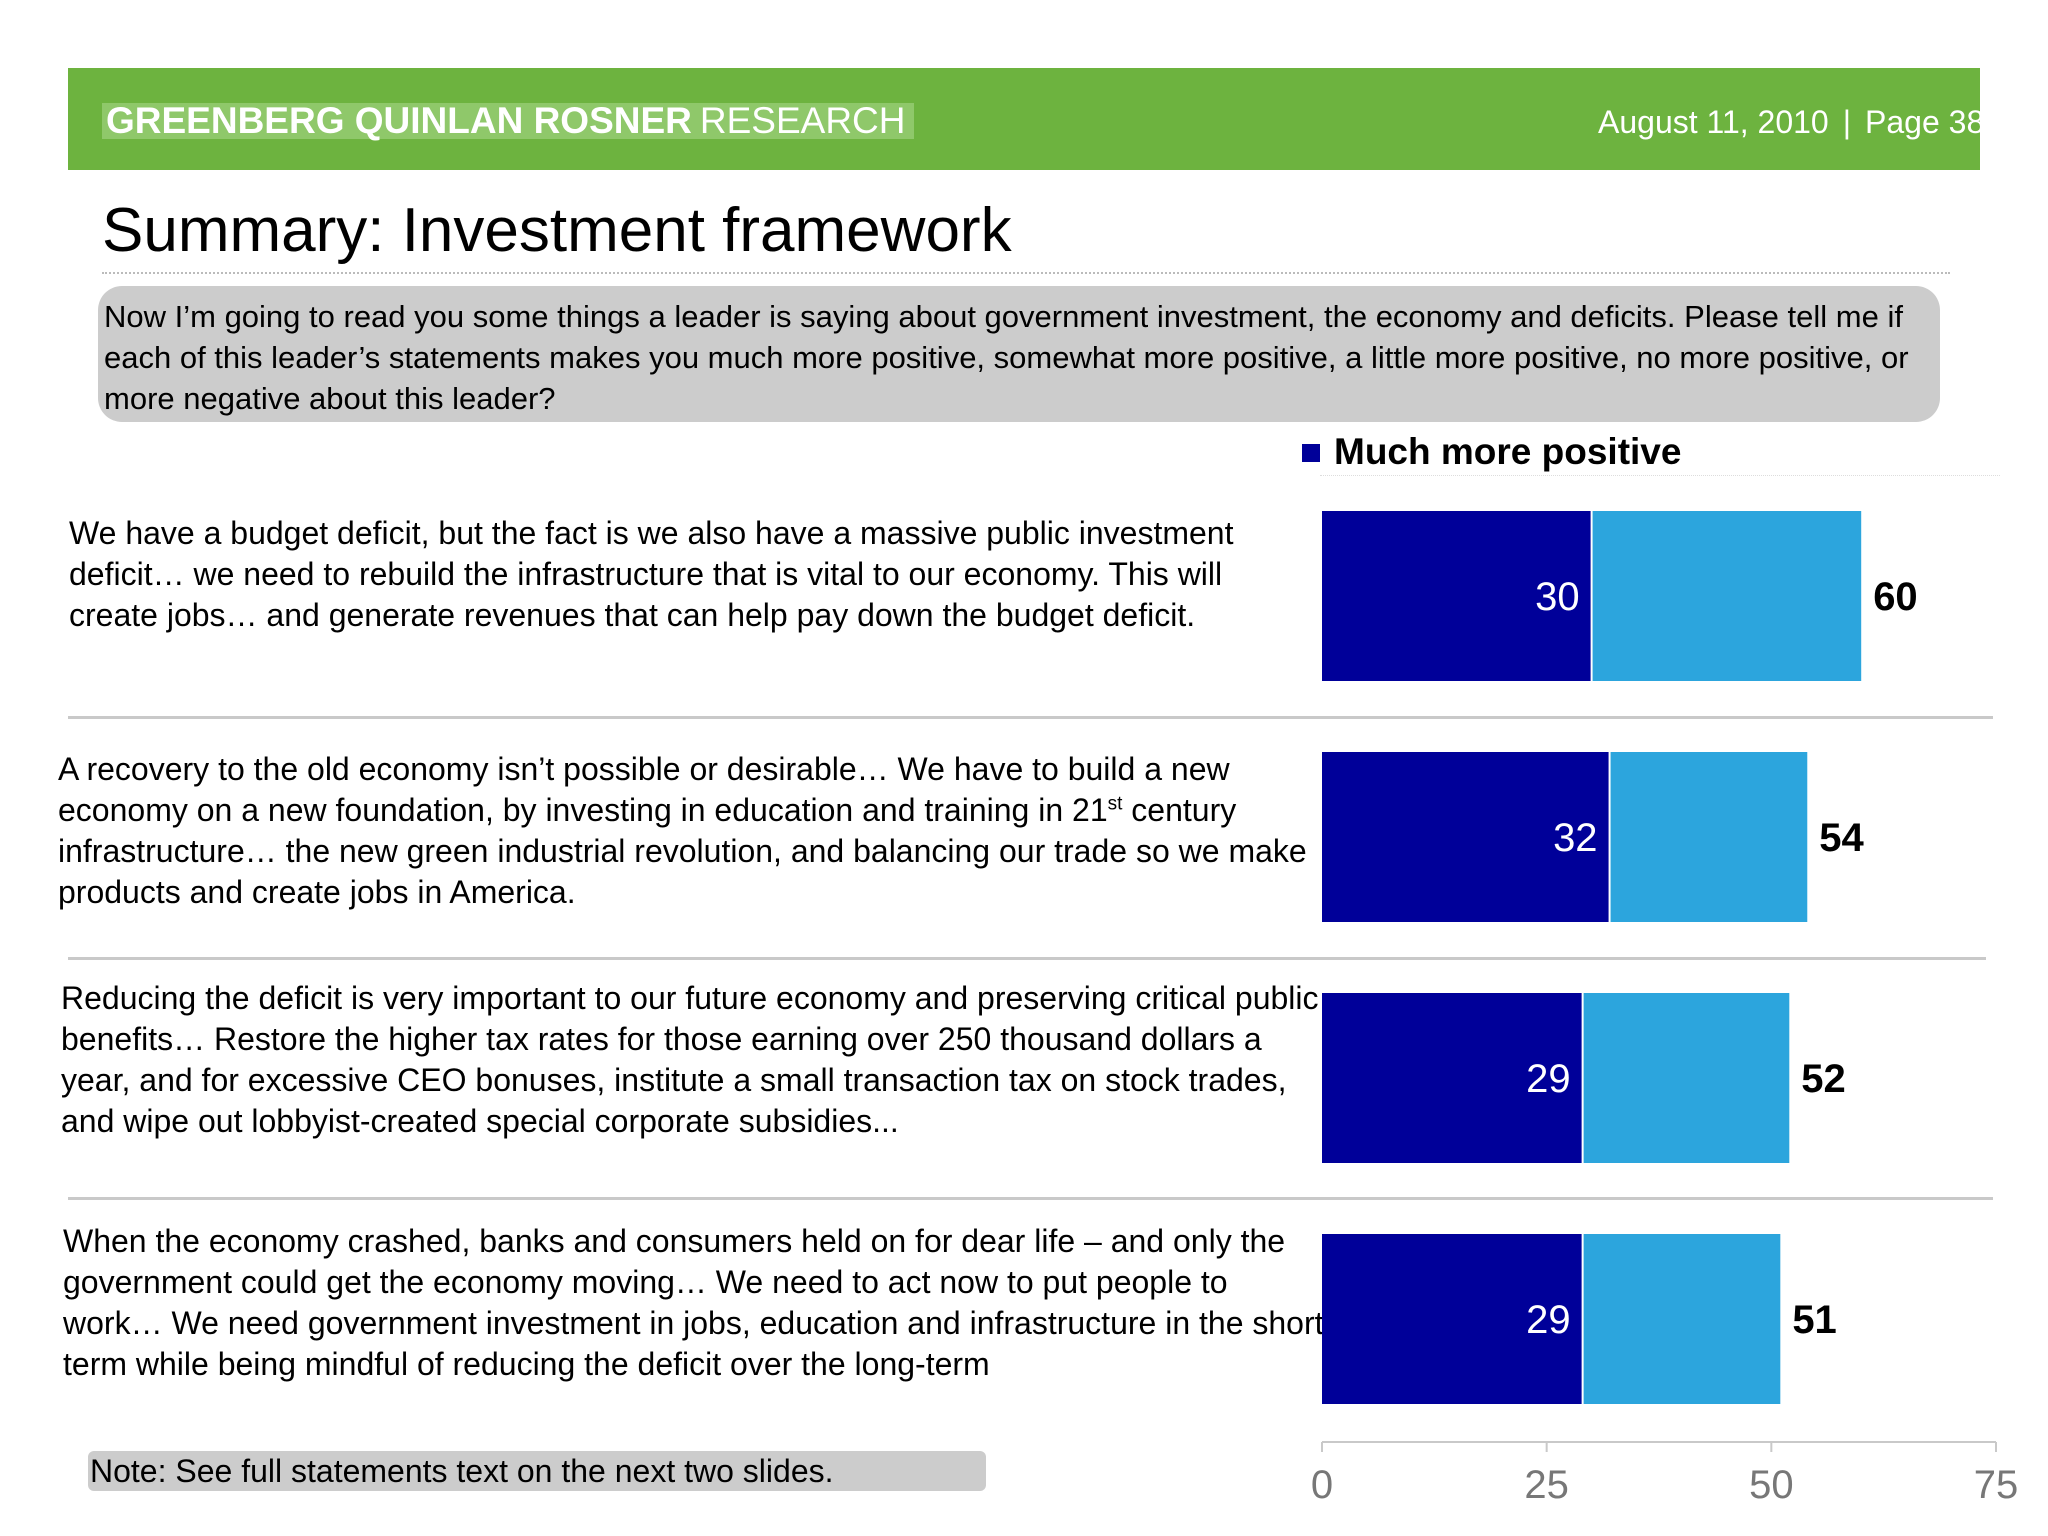  What do you see at coordinates (1996, 1485) in the screenshot?
I see `x-tick-label: 75` at bounding box center [1996, 1485].